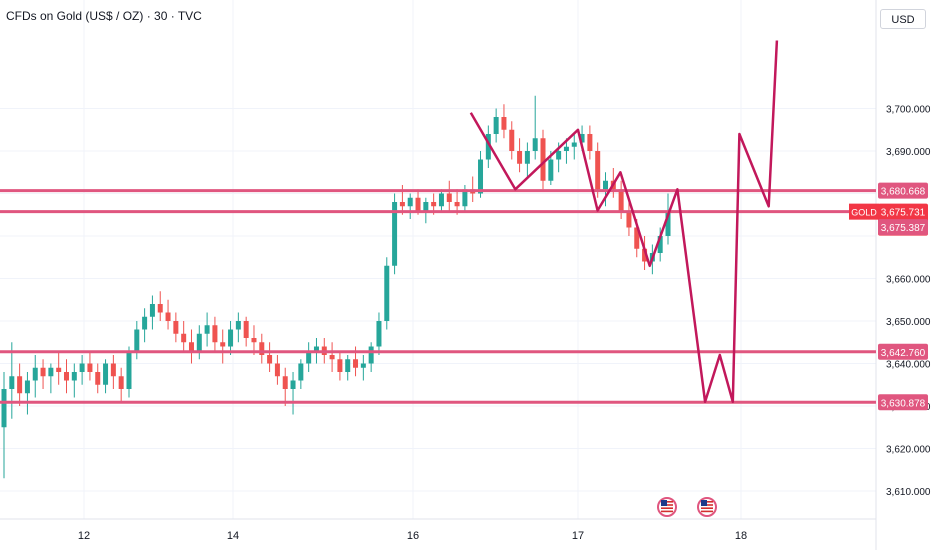 The width and height of the screenshot is (932, 550). What do you see at coordinates (908, 322) in the screenshot?
I see `y-tick-label: 3,650.000` at bounding box center [908, 322].